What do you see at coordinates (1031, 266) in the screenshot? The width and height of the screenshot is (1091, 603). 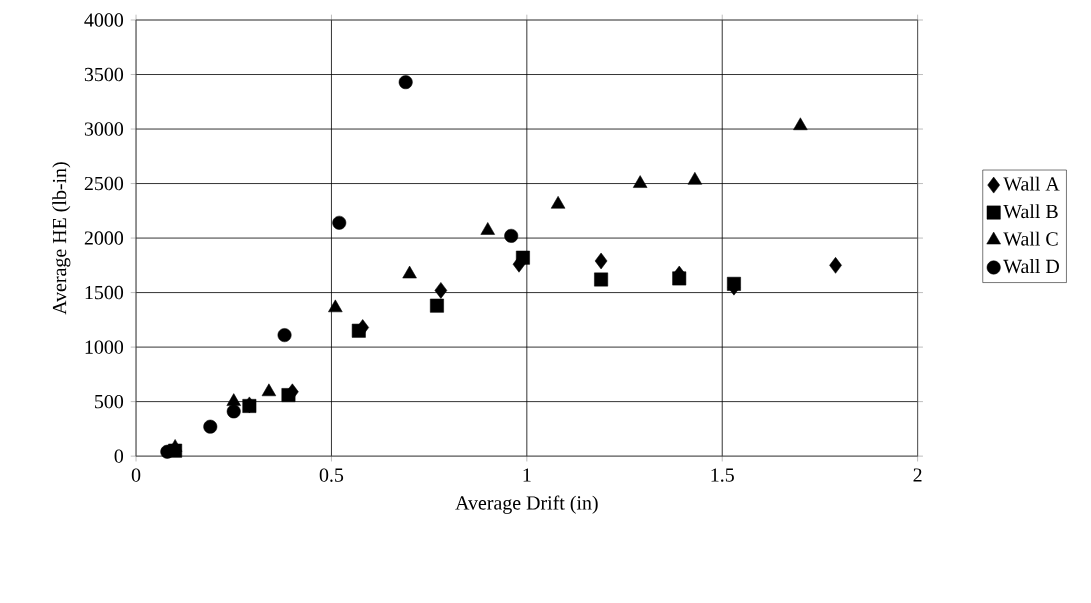 I see `legend-label: Wall D` at bounding box center [1031, 266].